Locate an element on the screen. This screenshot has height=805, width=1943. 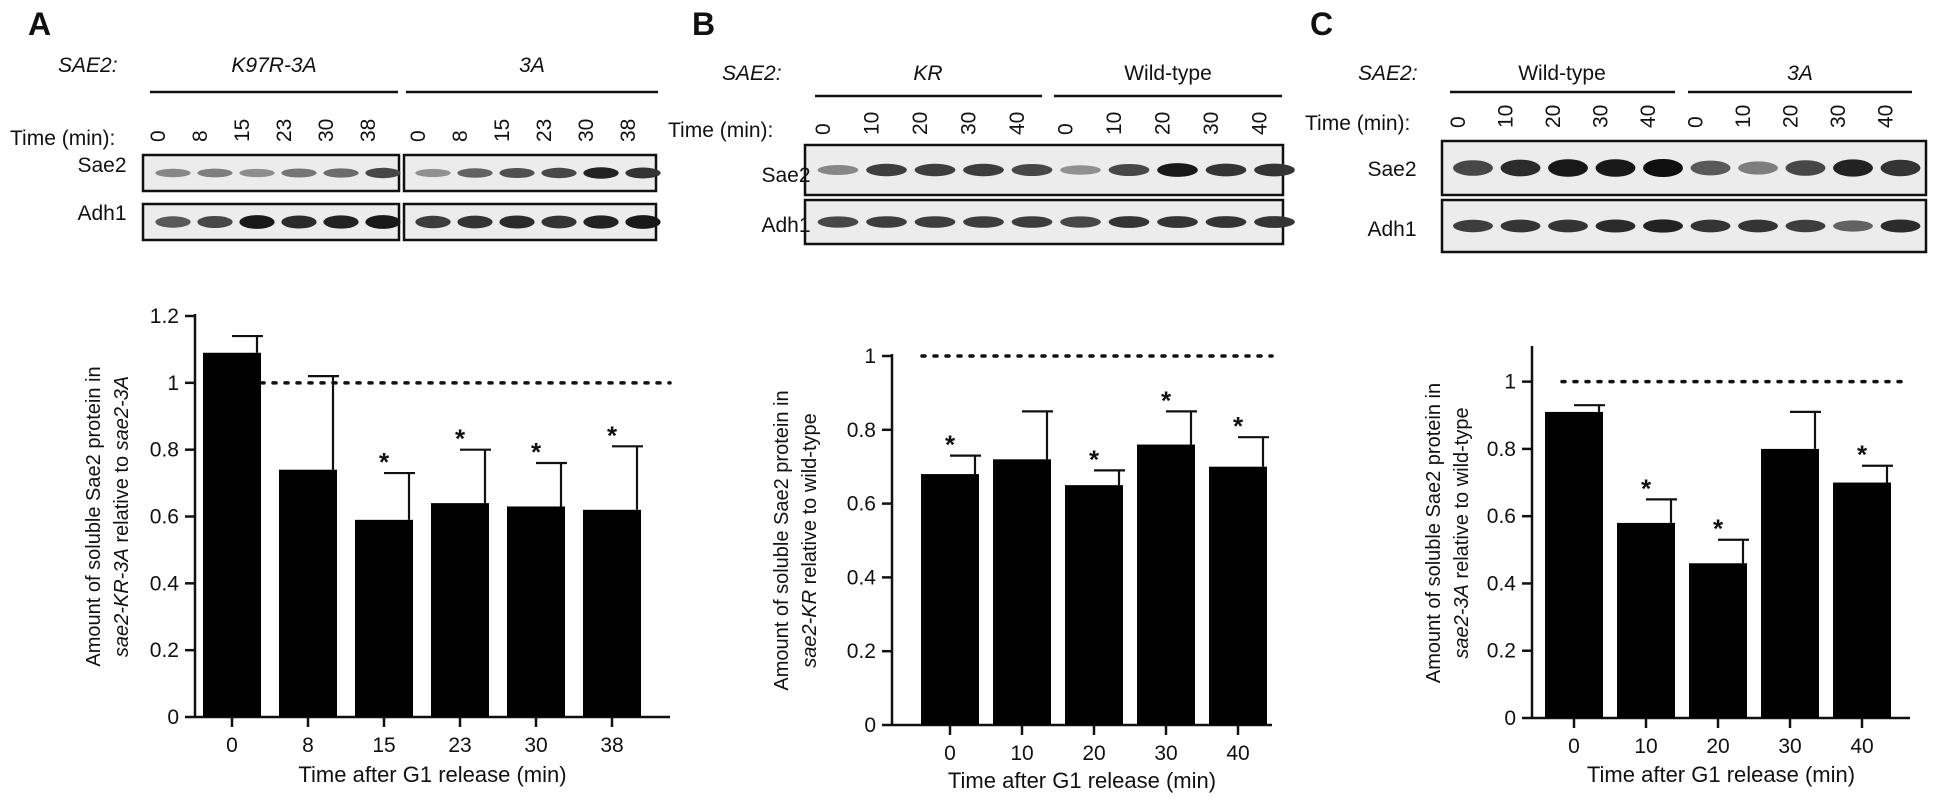
group-label: KR is located at coordinates (927, 73).